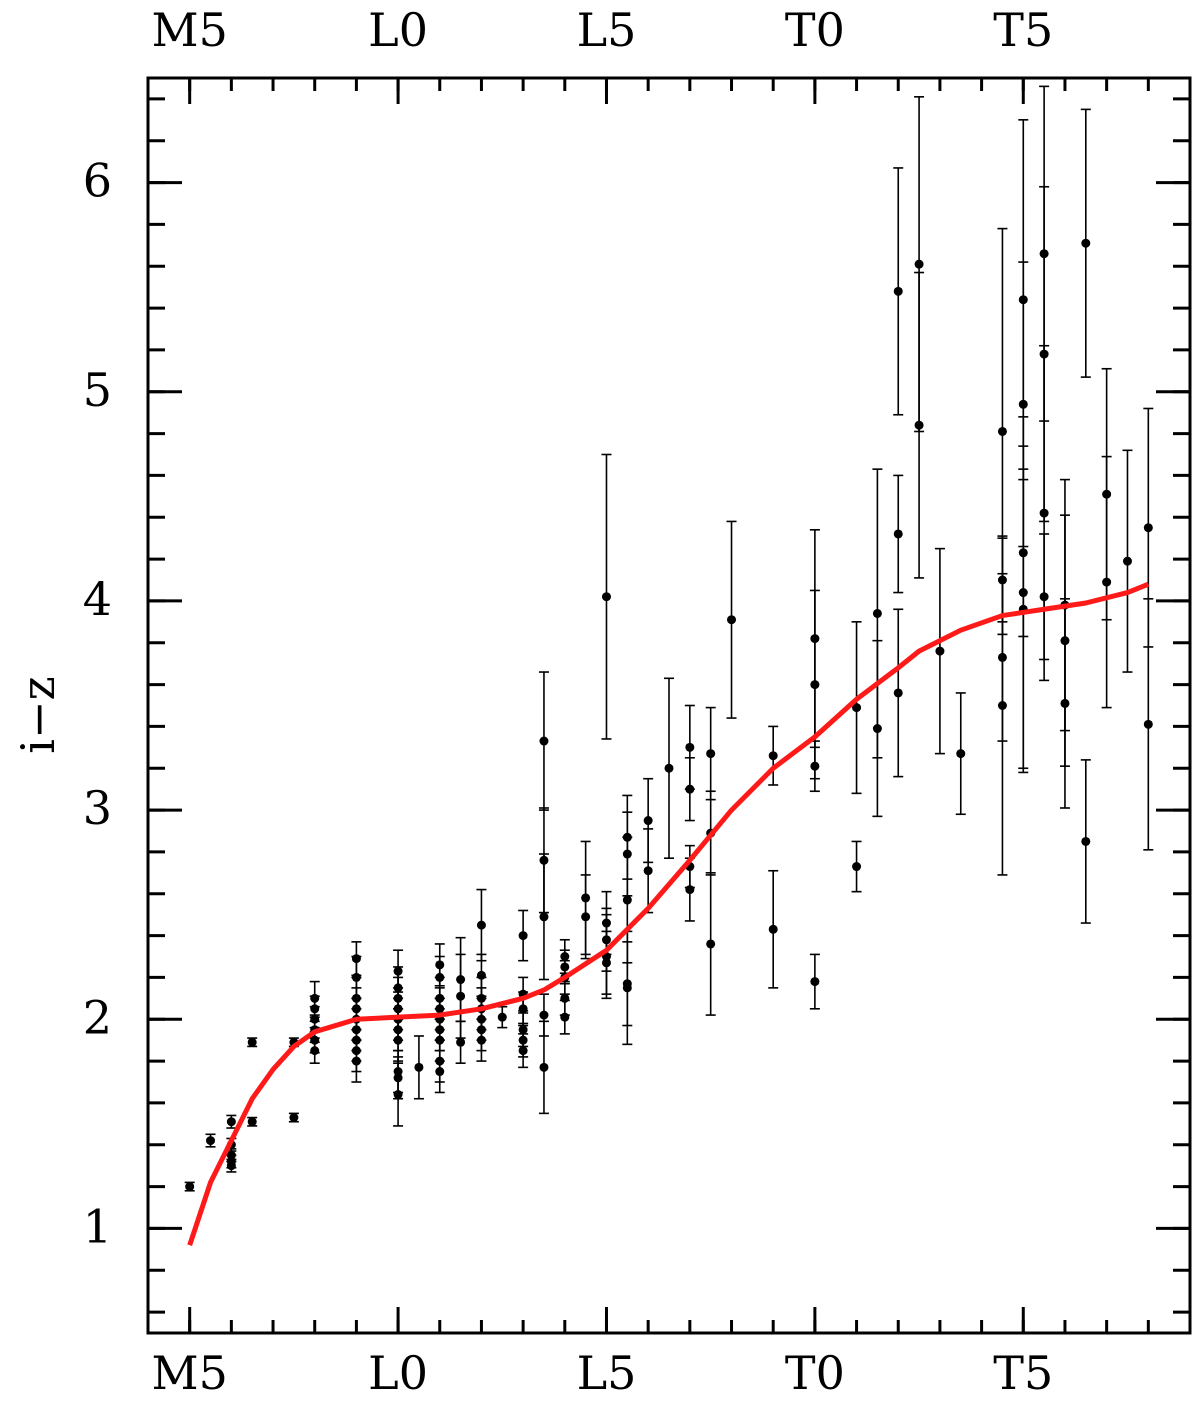  I want to click on x-tick-label-top: T0, so click(815, 30).